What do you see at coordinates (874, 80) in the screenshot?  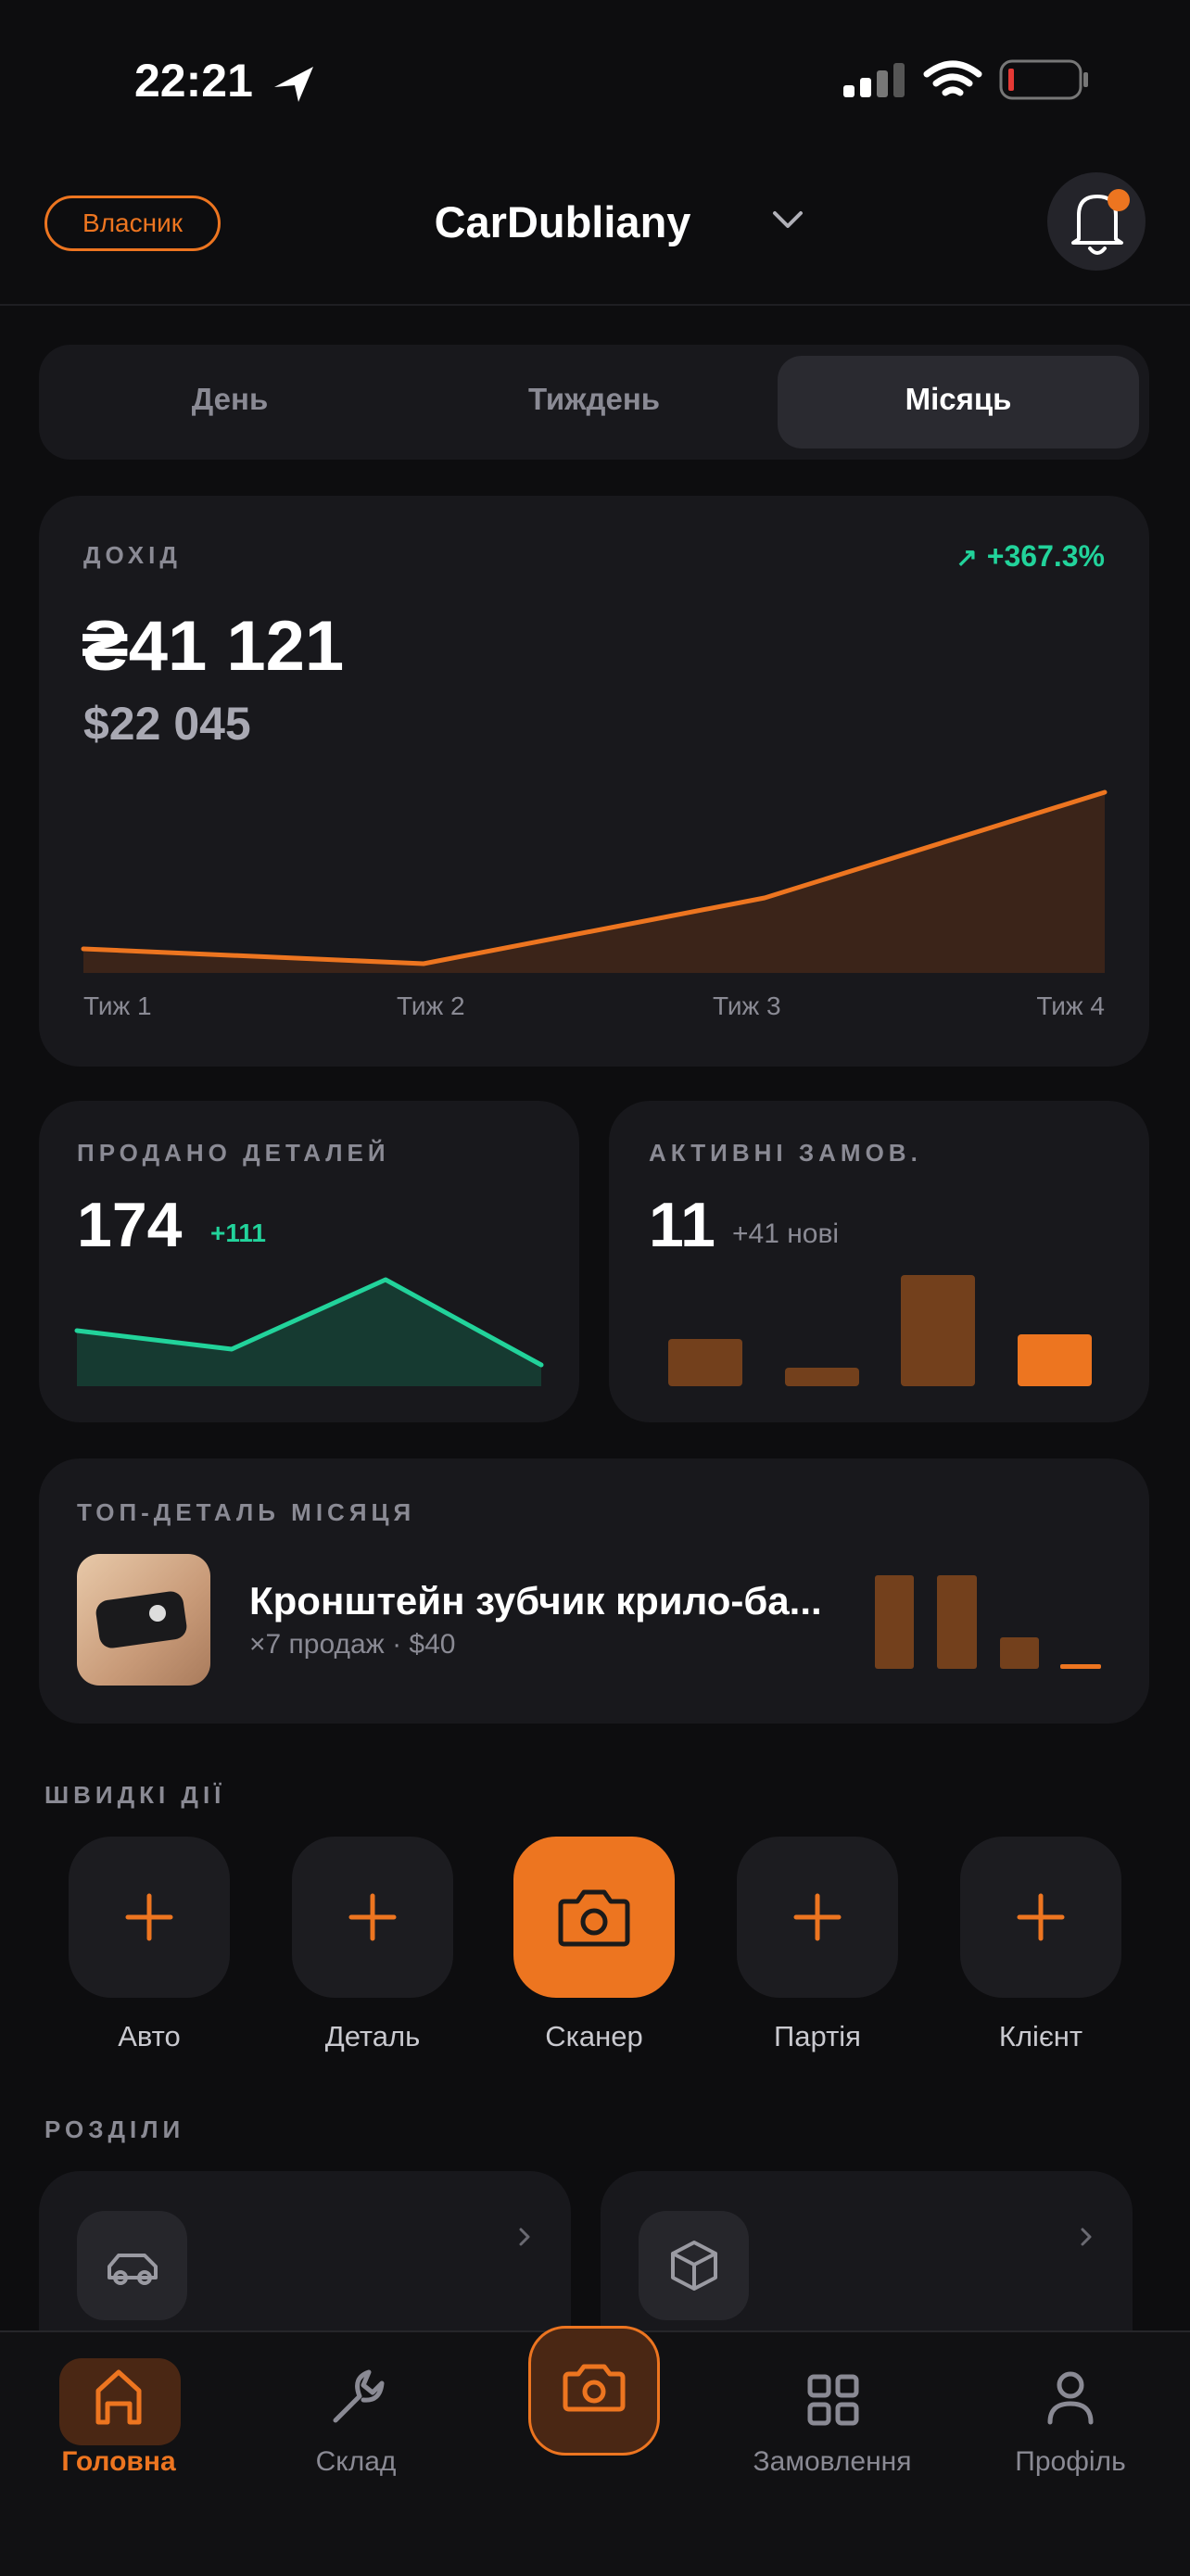 I see `signal-icon` at bounding box center [874, 80].